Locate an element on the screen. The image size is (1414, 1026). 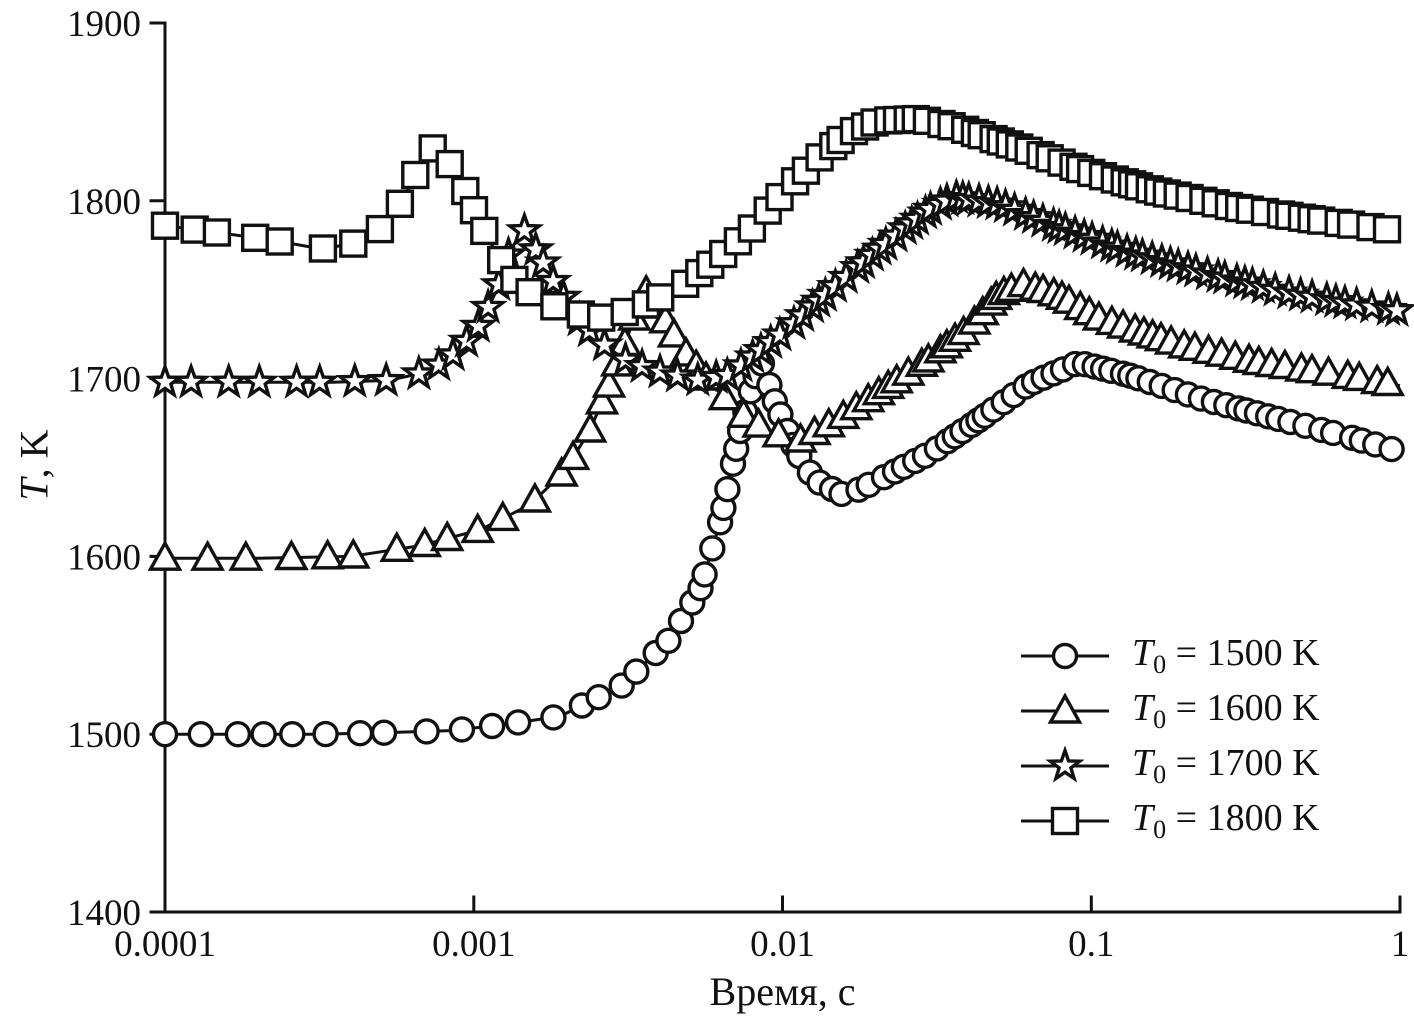
legend-label: T0 = 1500 K is located at coordinates (1226, 656).